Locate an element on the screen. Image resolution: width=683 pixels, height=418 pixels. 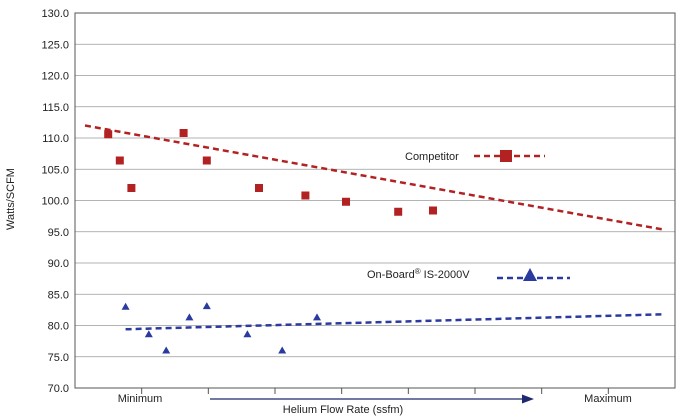
y-tick-label: 125.0 is located at coordinates (55, 45).